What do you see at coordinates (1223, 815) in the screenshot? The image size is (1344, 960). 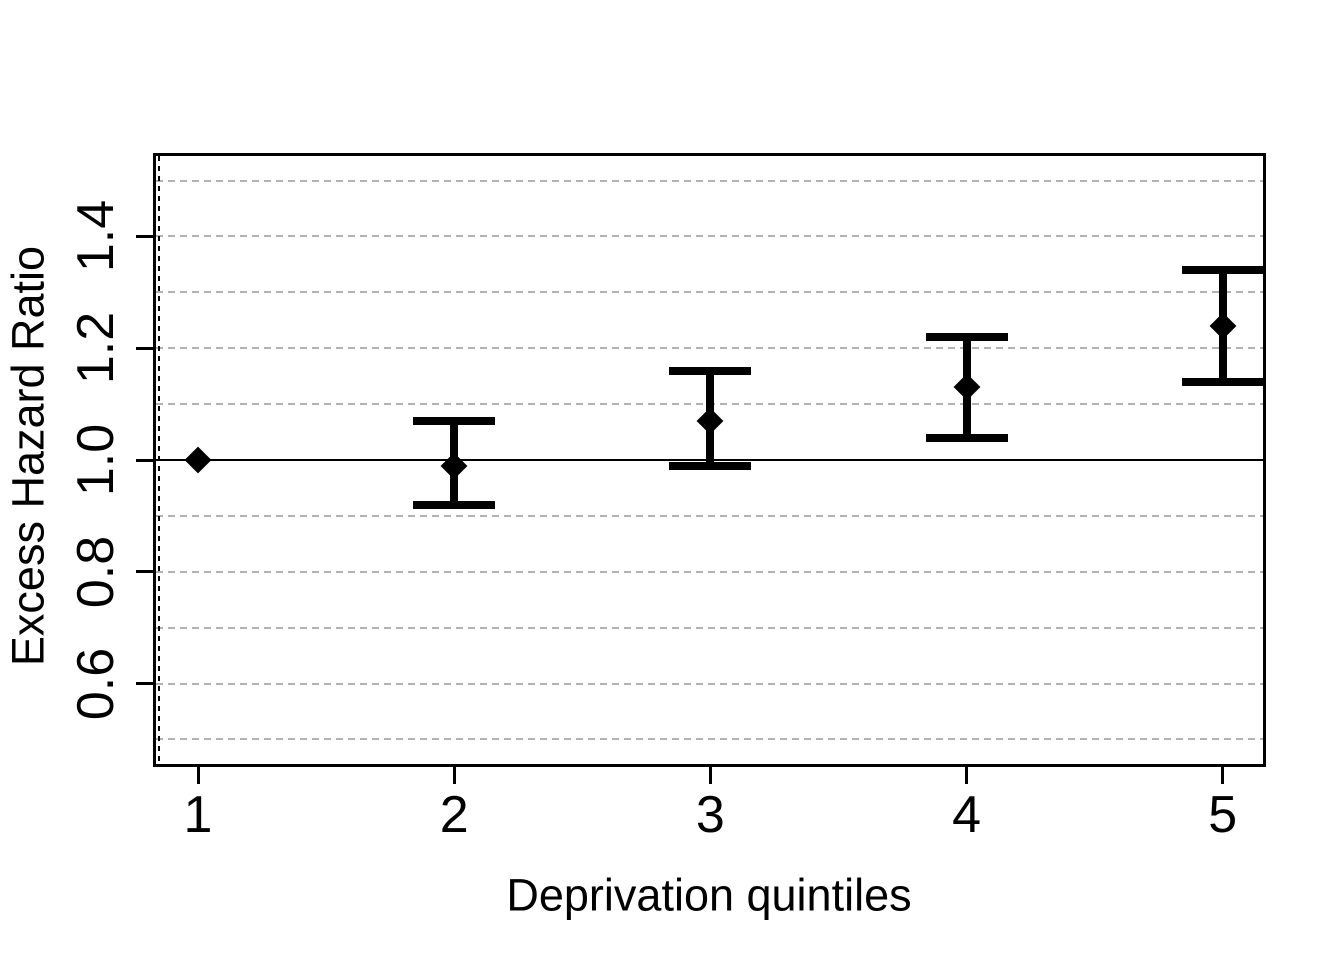 I see `x-tick-label-5: 5` at bounding box center [1223, 815].